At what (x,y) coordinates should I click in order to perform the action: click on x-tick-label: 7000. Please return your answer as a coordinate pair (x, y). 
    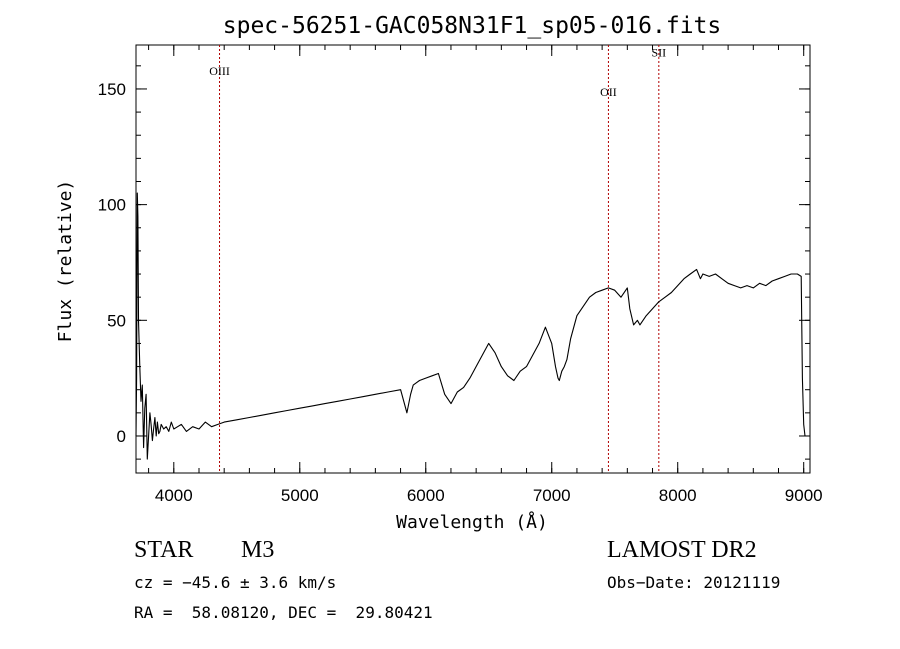
    Looking at the image, I should click on (552, 495).